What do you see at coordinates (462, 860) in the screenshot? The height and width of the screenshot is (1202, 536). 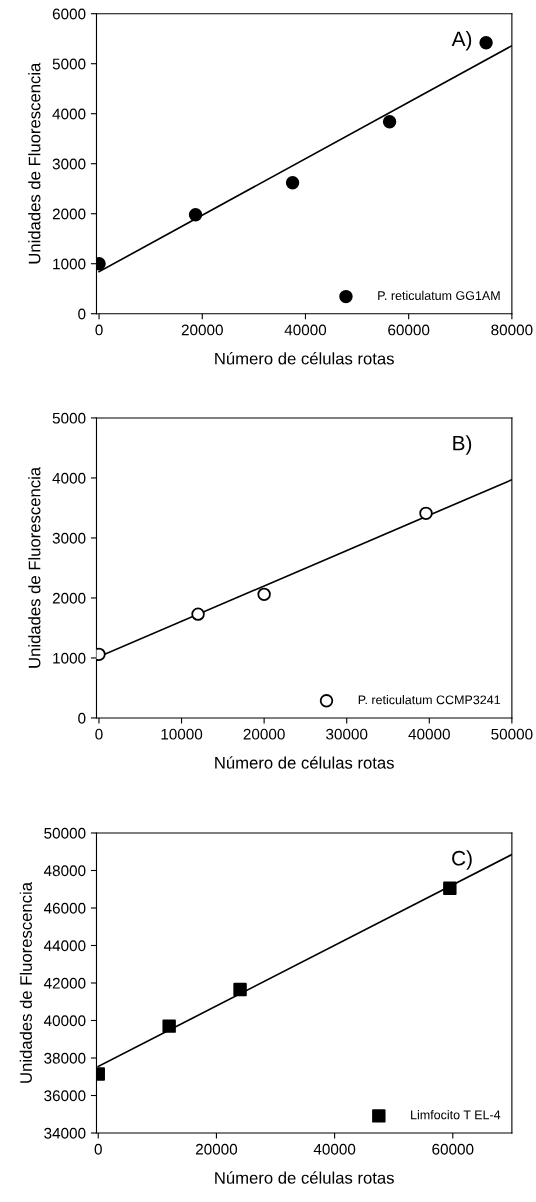 I see `annotation: C)` at bounding box center [462, 860].